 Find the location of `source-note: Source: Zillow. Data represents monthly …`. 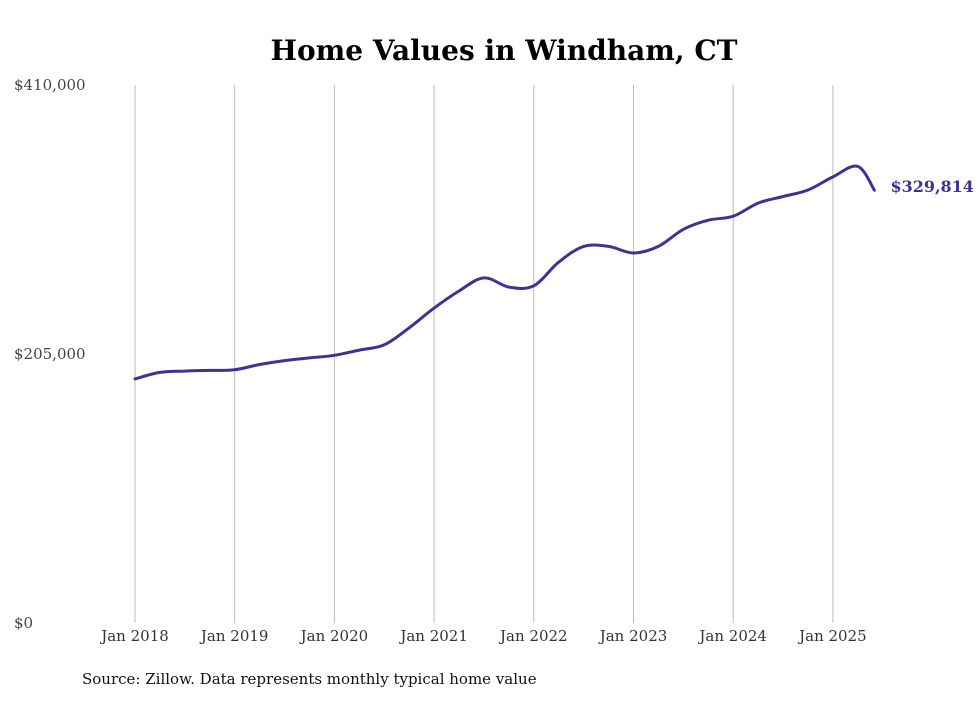

source-note: Source: Zillow. Data represents monthly … is located at coordinates (309, 679).